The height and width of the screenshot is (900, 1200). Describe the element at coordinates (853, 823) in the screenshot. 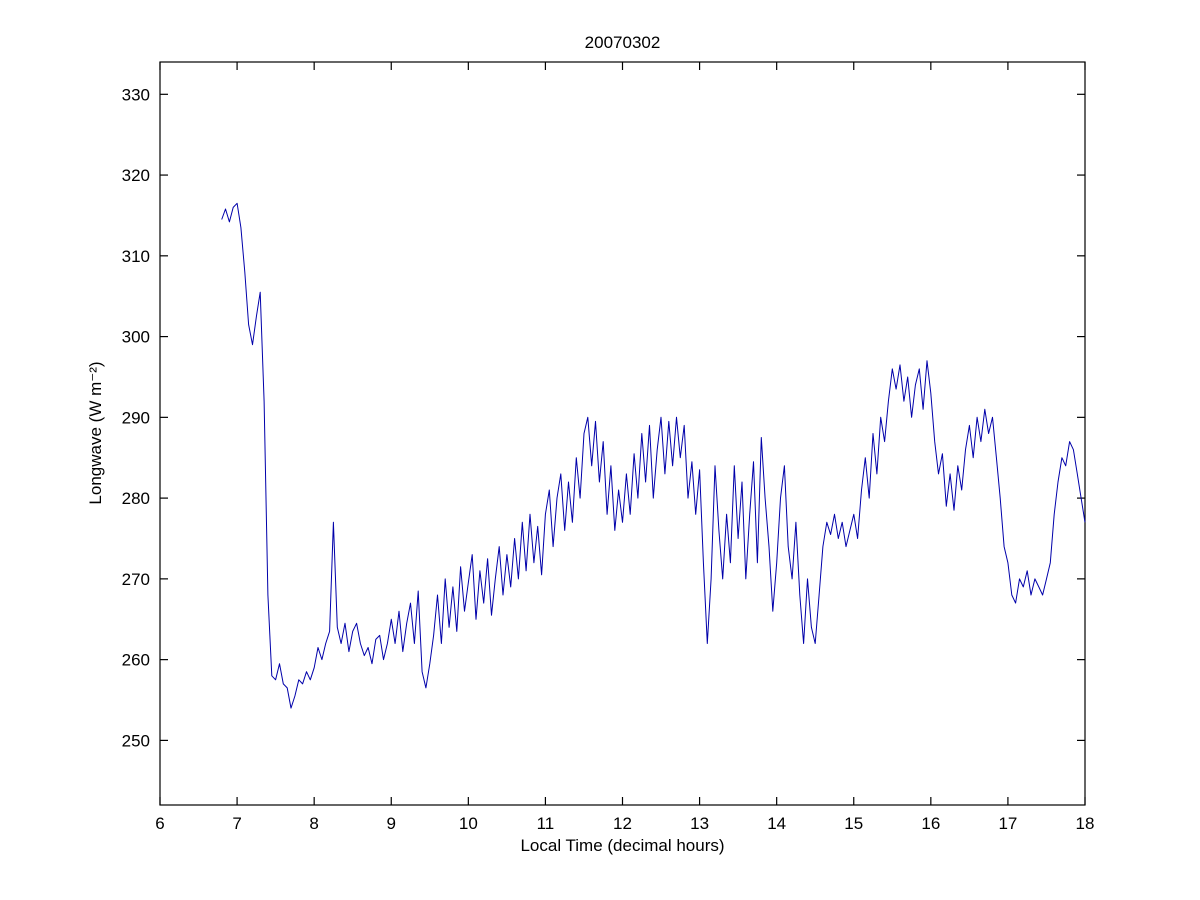

I see `x-tick-label: 15` at that location.